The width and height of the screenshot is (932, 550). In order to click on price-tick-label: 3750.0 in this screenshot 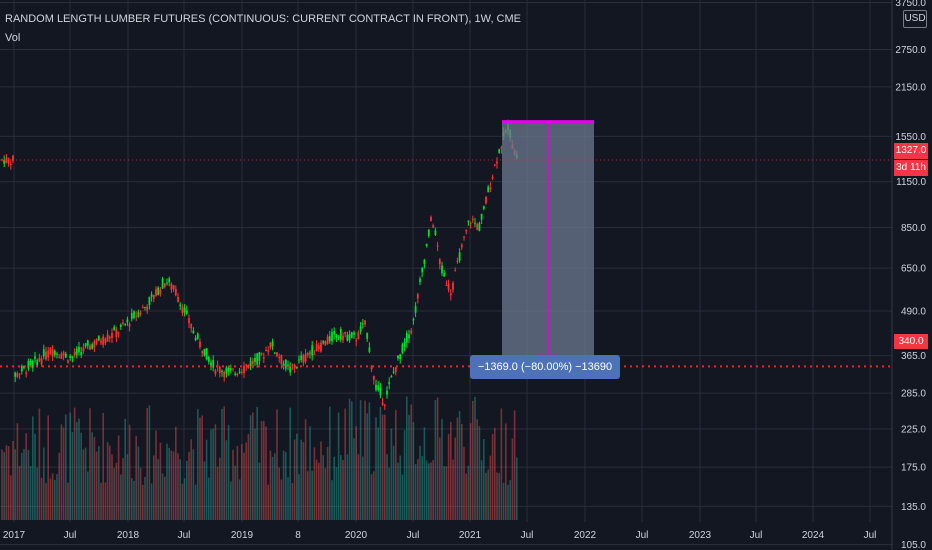, I will do `click(910, 4)`.